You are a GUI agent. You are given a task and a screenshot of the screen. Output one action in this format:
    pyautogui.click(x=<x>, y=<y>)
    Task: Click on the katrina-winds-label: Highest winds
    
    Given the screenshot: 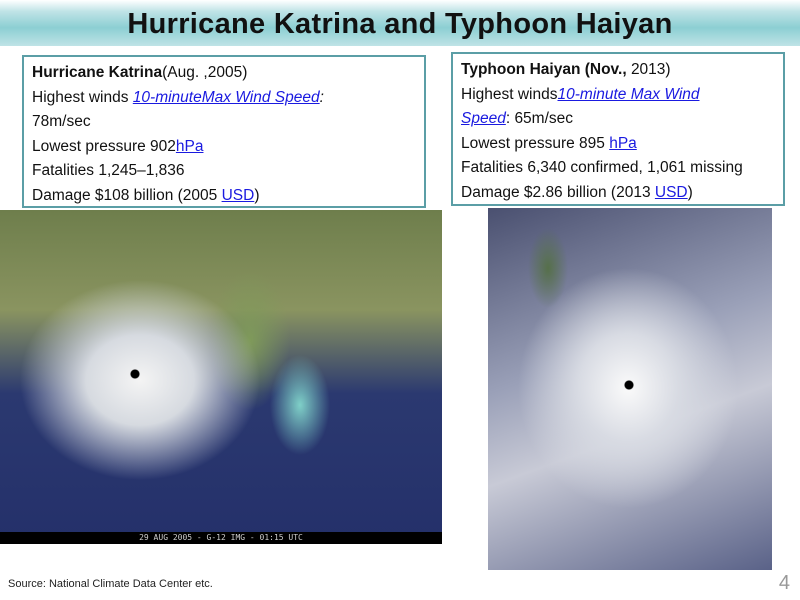 What is the action you would take?
    pyautogui.click(x=82, y=97)
    